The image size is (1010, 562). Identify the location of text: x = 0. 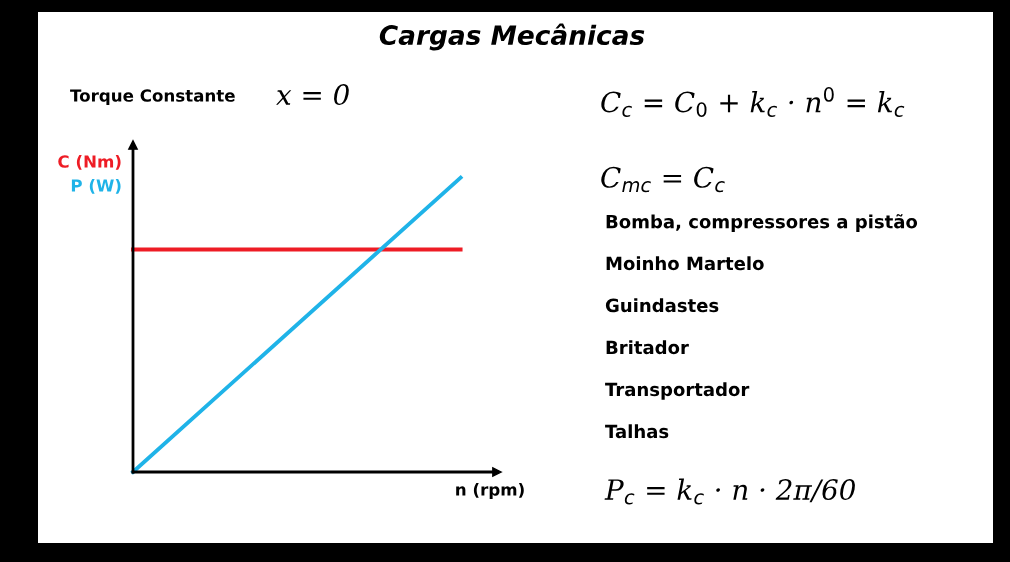
(312, 95).